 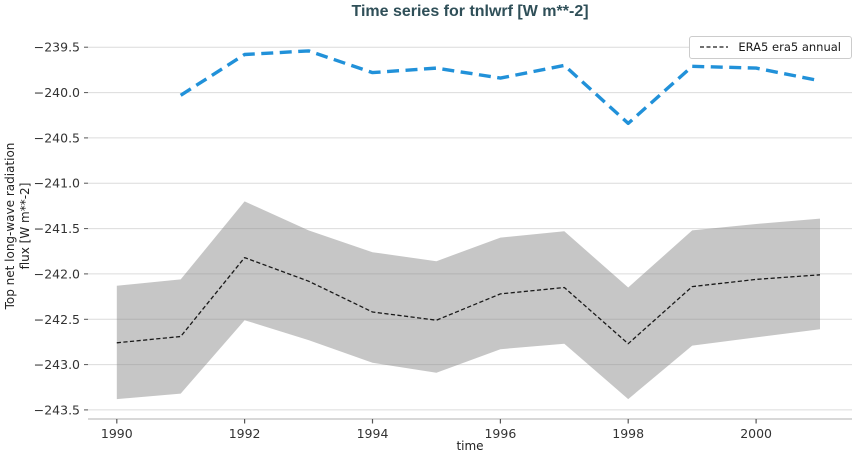 What do you see at coordinates (57, 92) in the screenshot?
I see `y-tick-label: −240.0` at bounding box center [57, 92].